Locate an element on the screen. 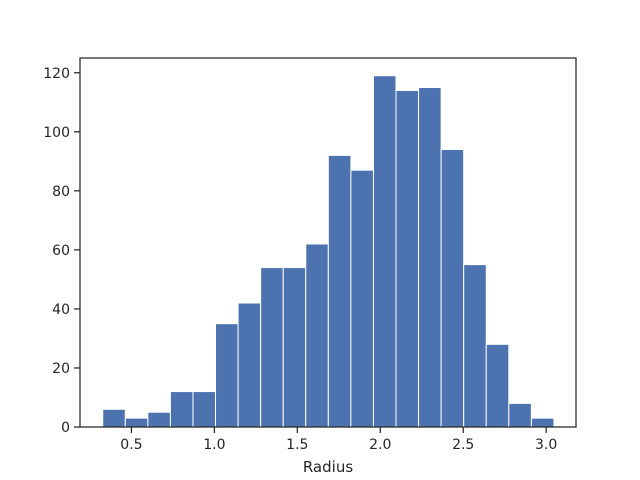 The height and width of the screenshot is (480, 640). y-tick-label: 0 is located at coordinates (65, 428).